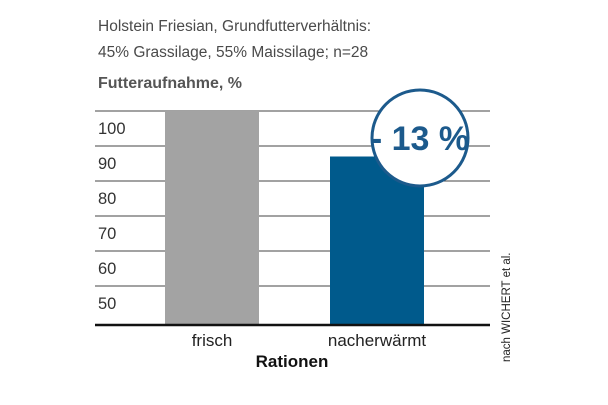 The width and height of the screenshot is (608, 405). I want to click on y-tick-label: 90, so click(107, 164).